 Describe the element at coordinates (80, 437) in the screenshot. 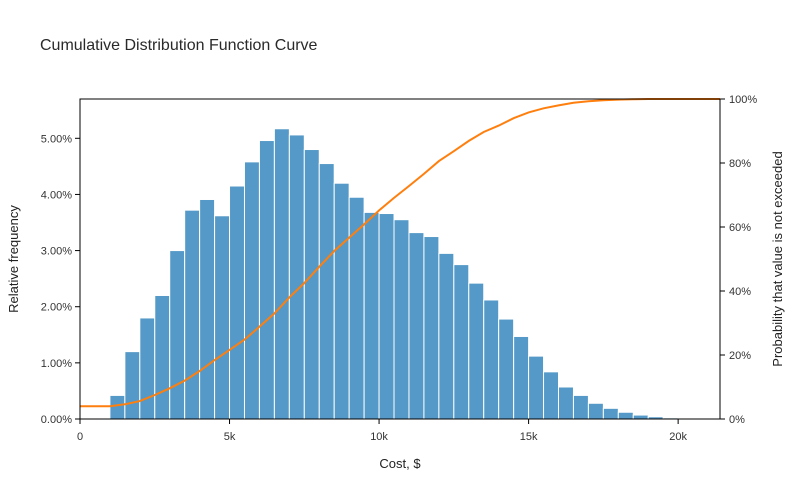

I see `x-tick-label: 0` at that location.